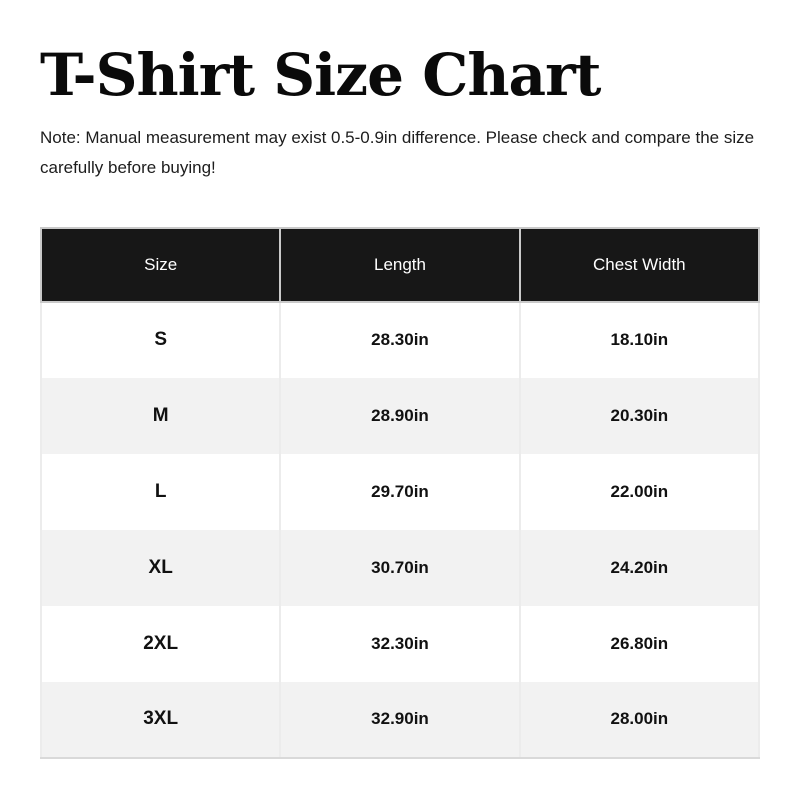 This screenshot has height=800, width=800. Describe the element at coordinates (160, 491) in the screenshot. I see `size-cell: L` at that location.